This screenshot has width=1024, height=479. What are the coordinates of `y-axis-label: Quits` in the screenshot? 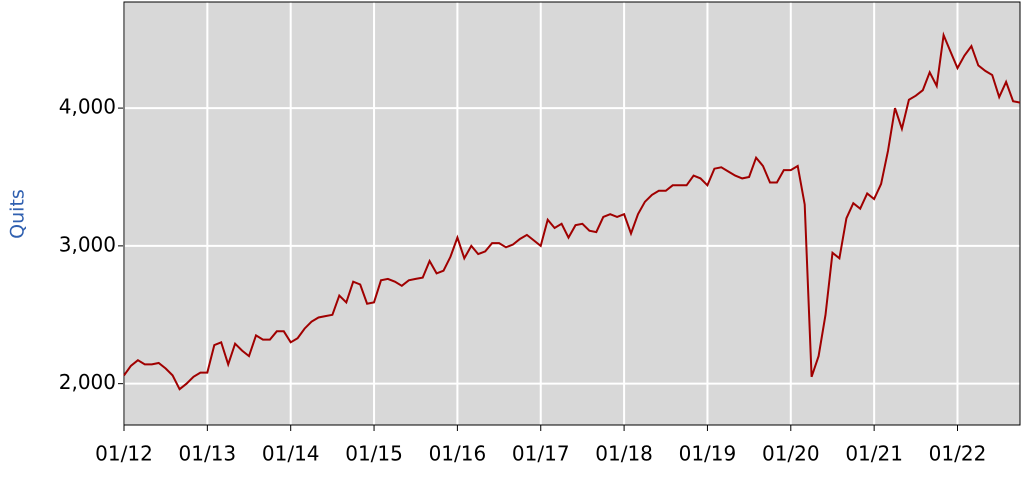 It's located at (18, 214).